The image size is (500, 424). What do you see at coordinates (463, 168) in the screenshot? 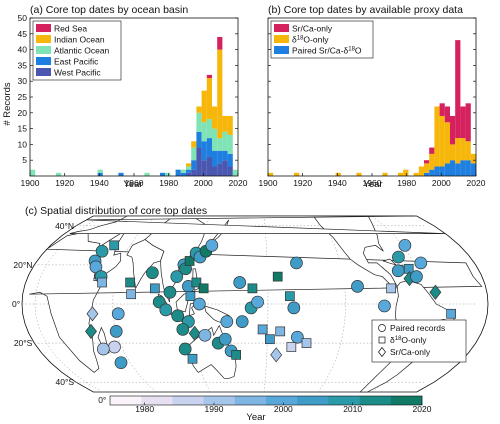
I see `bar-paired-sr-ca-18o-2011` at bounding box center [463, 168].